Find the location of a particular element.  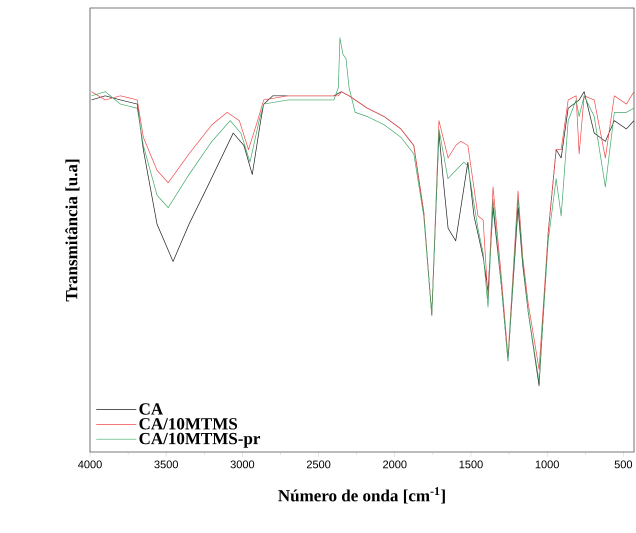

x-tick-label: 3000 is located at coordinates (242, 464).